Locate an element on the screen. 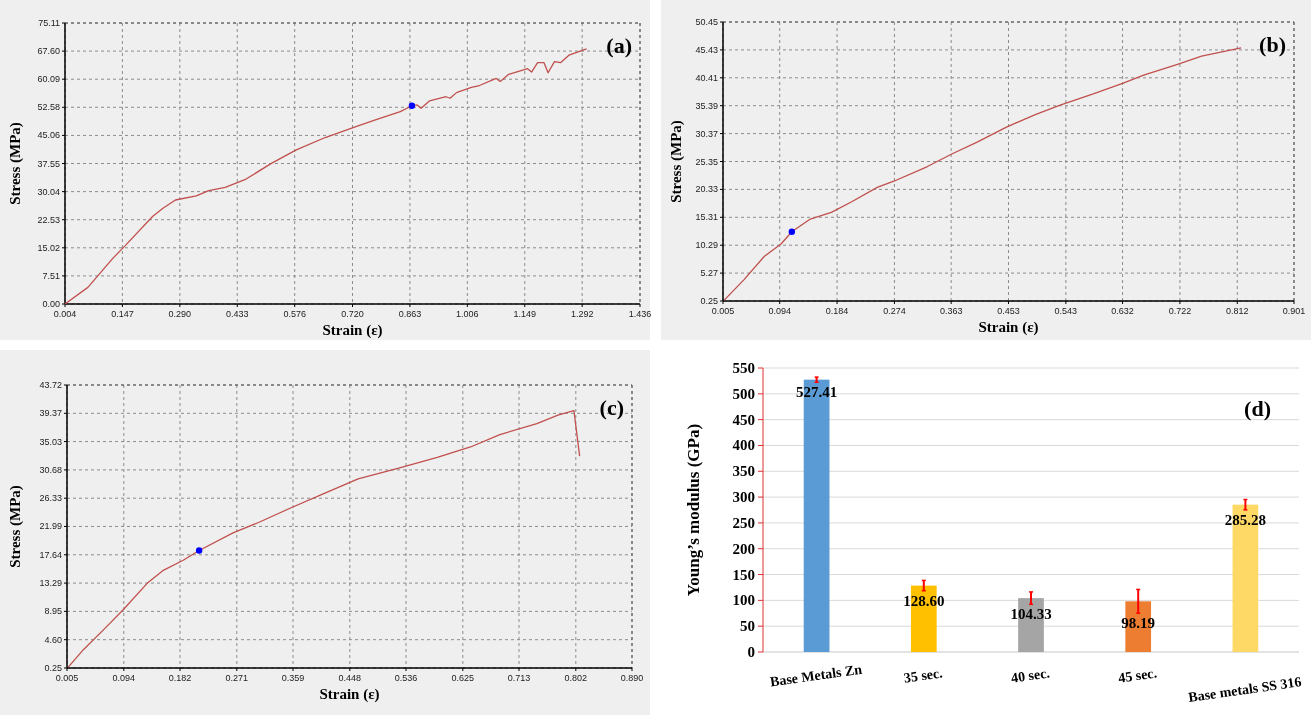 Image resolution: width=1311 pixels, height=715 pixels. x-tick-label: 0.147 is located at coordinates (122, 314).